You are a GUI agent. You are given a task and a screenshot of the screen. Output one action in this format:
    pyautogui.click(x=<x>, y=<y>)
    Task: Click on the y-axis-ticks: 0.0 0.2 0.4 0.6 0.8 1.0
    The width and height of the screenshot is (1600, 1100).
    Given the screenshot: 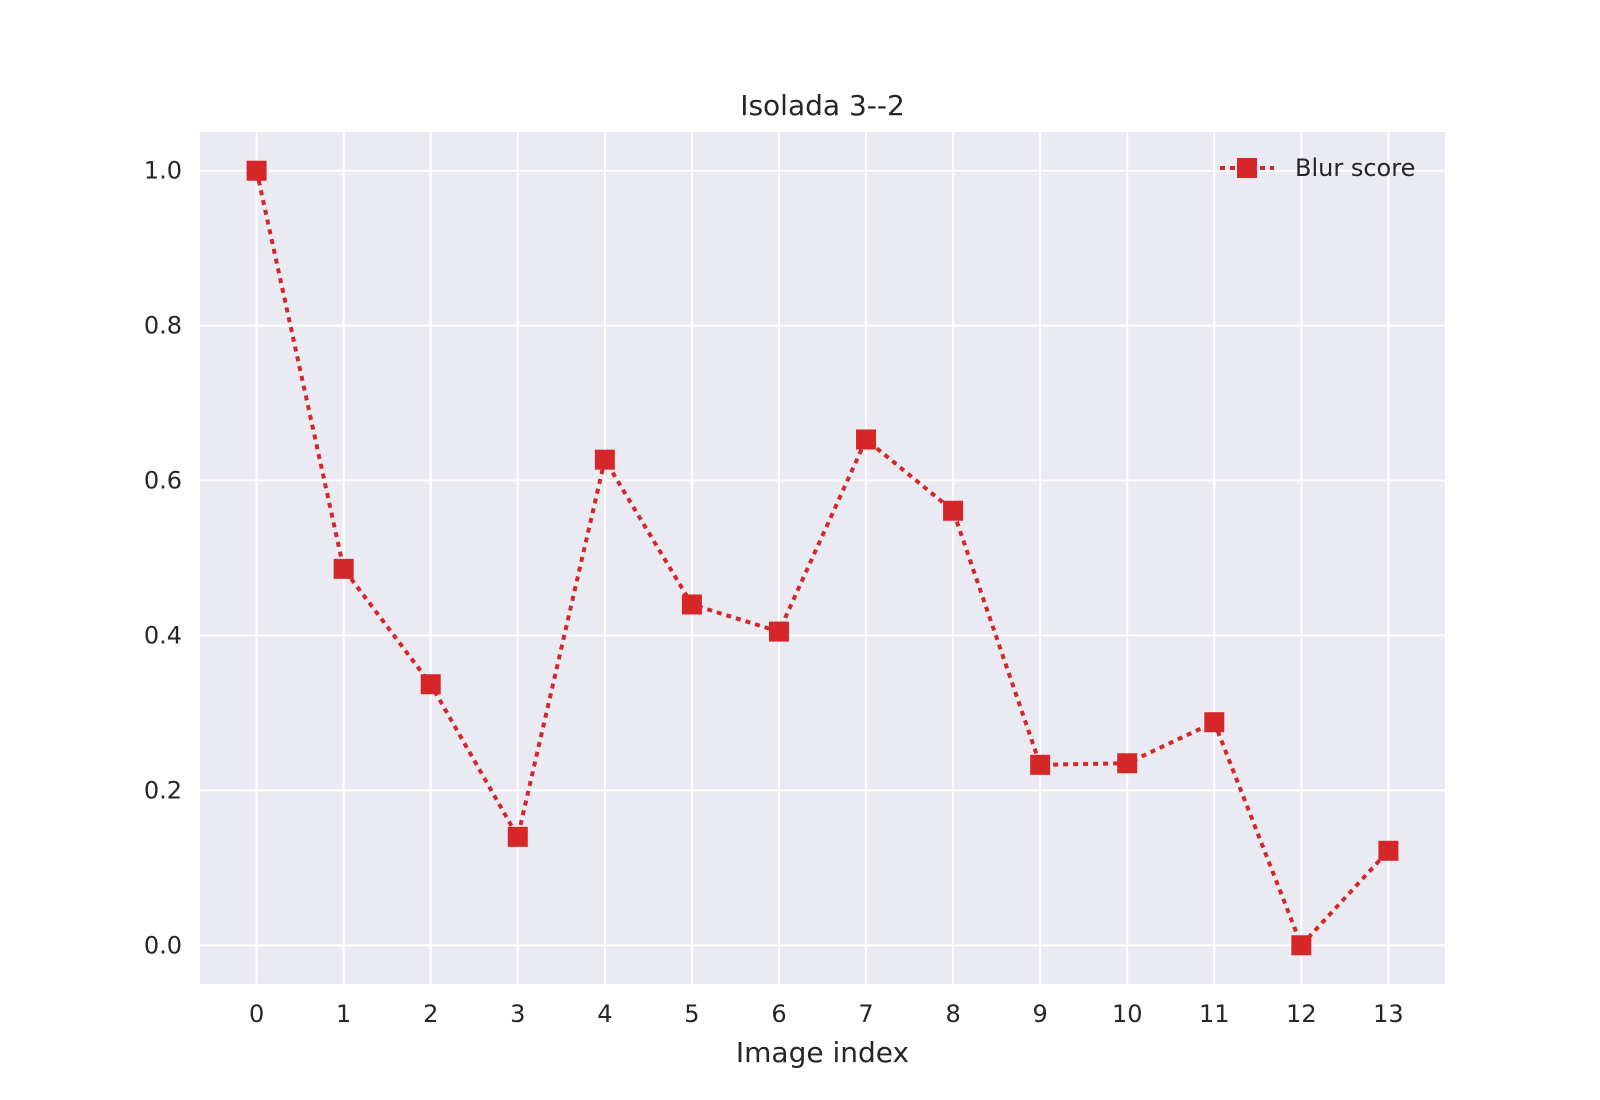 What is the action you would take?
    pyautogui.click(x=163, y=558)
    